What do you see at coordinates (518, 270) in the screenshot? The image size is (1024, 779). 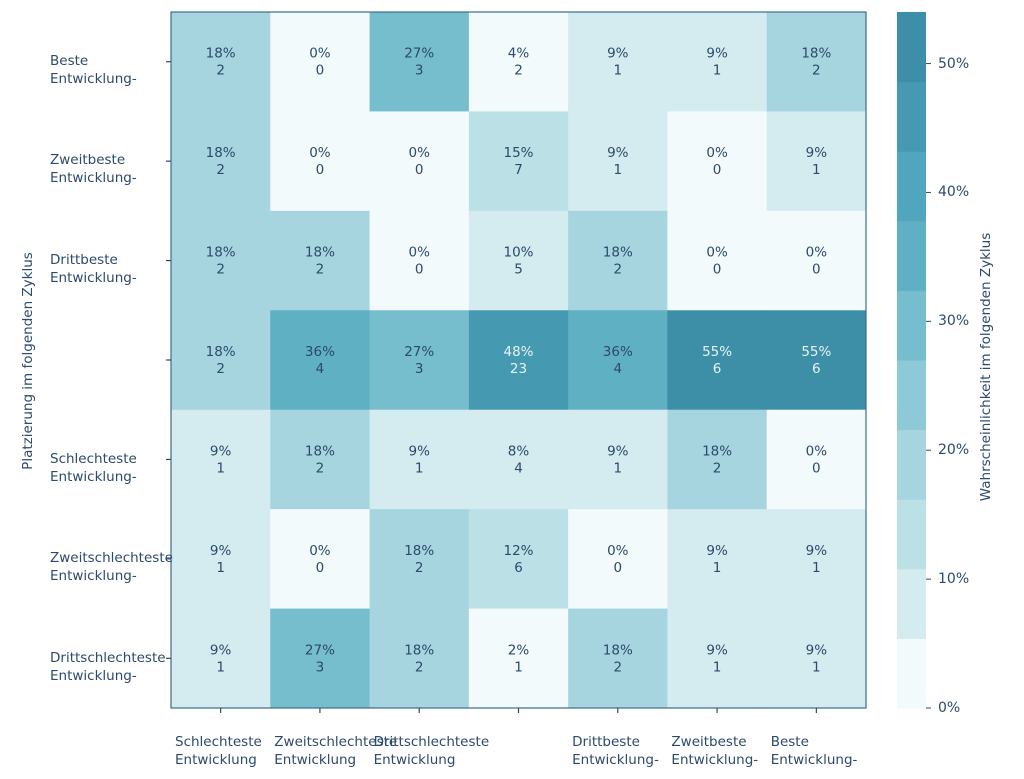 I see `cell-count-label: 5` at bounding box center [518, 270].